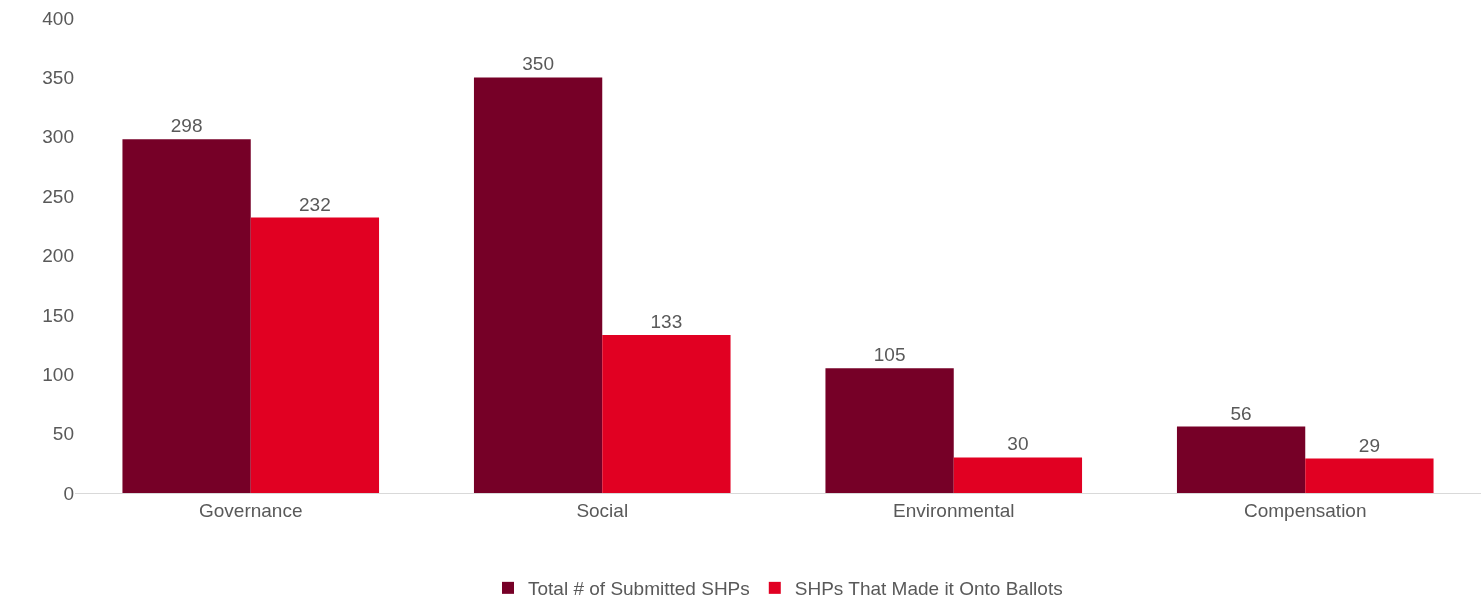 Image resolution: width=1483 pixels, height=609 pixels. Describe the element at coordinates (58, 256) in the screenshot. I see `y-tick-label: 200` at that location.